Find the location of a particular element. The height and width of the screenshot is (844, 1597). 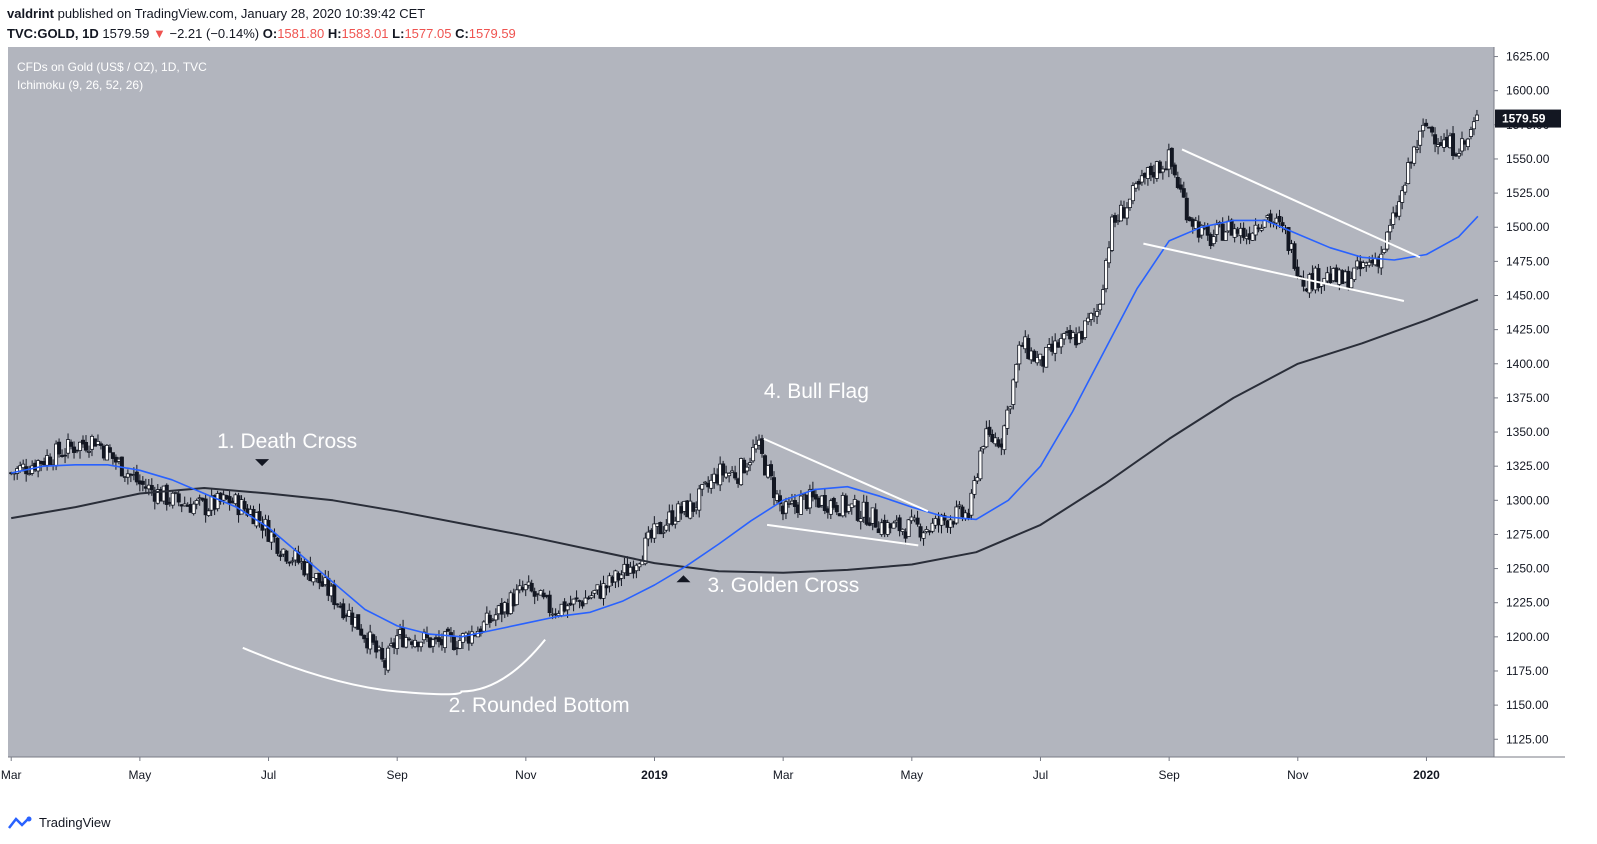

tradingview-logo: TradingView is located at coordinates (59, 822).